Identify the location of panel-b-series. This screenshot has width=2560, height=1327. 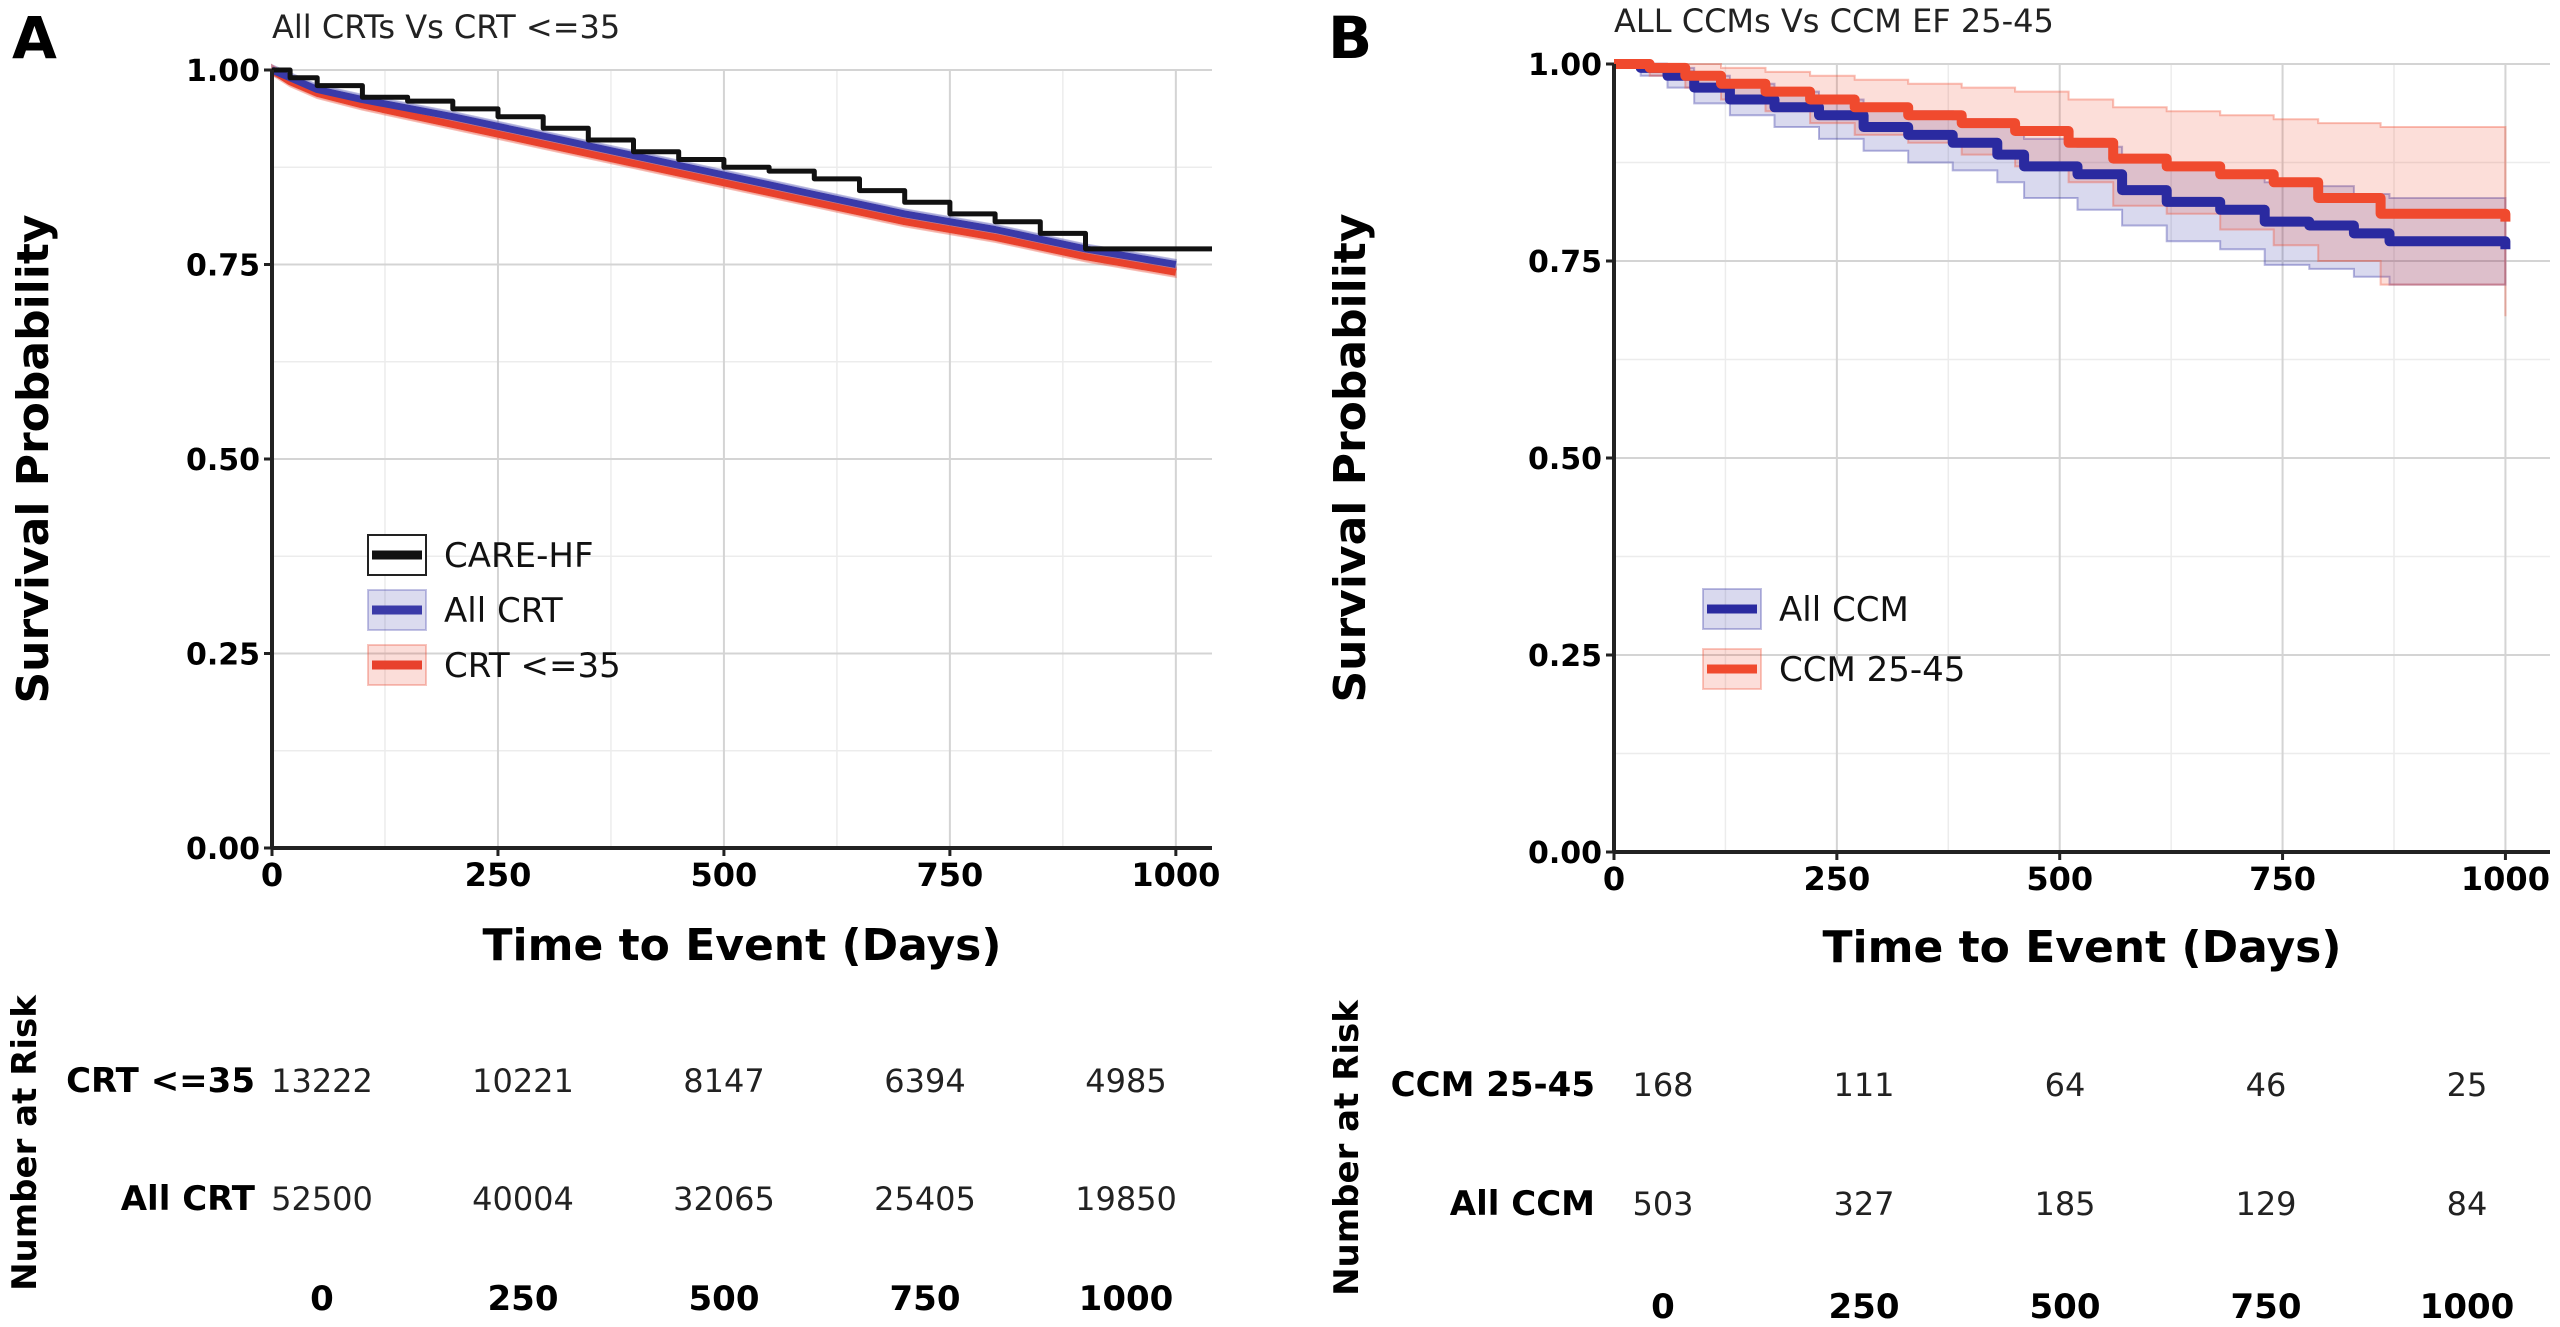
(2062, 188).